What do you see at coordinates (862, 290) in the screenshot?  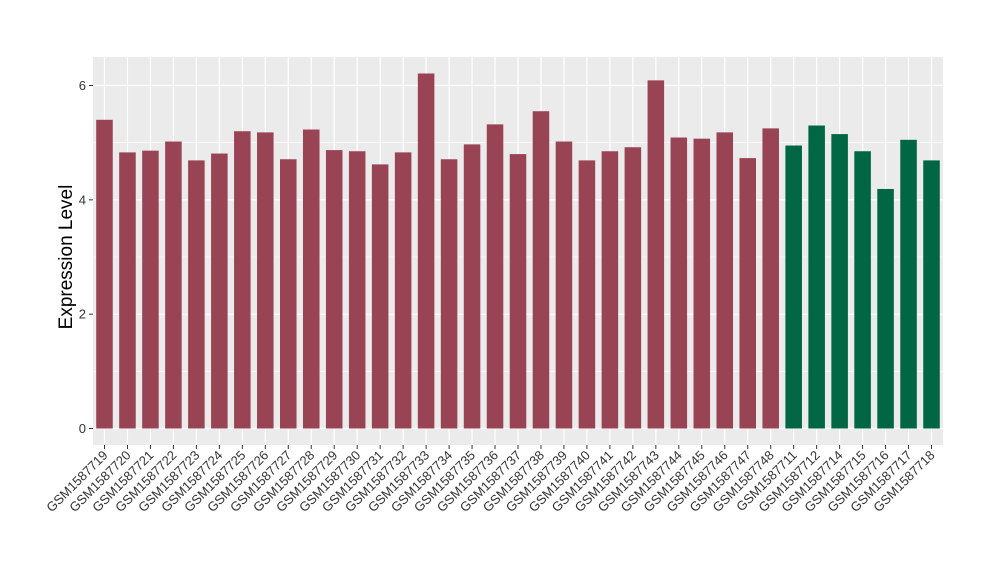 I see `bar-GSM1587715` at bounding box center [862, 290].